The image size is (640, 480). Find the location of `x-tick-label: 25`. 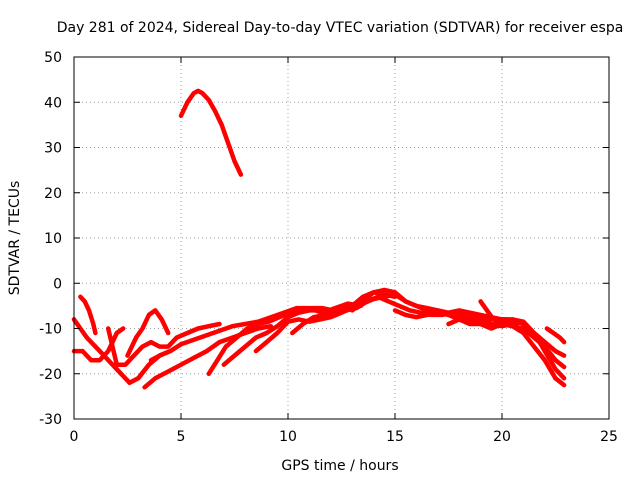

x-tick-label: 25 is located at coordinates (609, 437).